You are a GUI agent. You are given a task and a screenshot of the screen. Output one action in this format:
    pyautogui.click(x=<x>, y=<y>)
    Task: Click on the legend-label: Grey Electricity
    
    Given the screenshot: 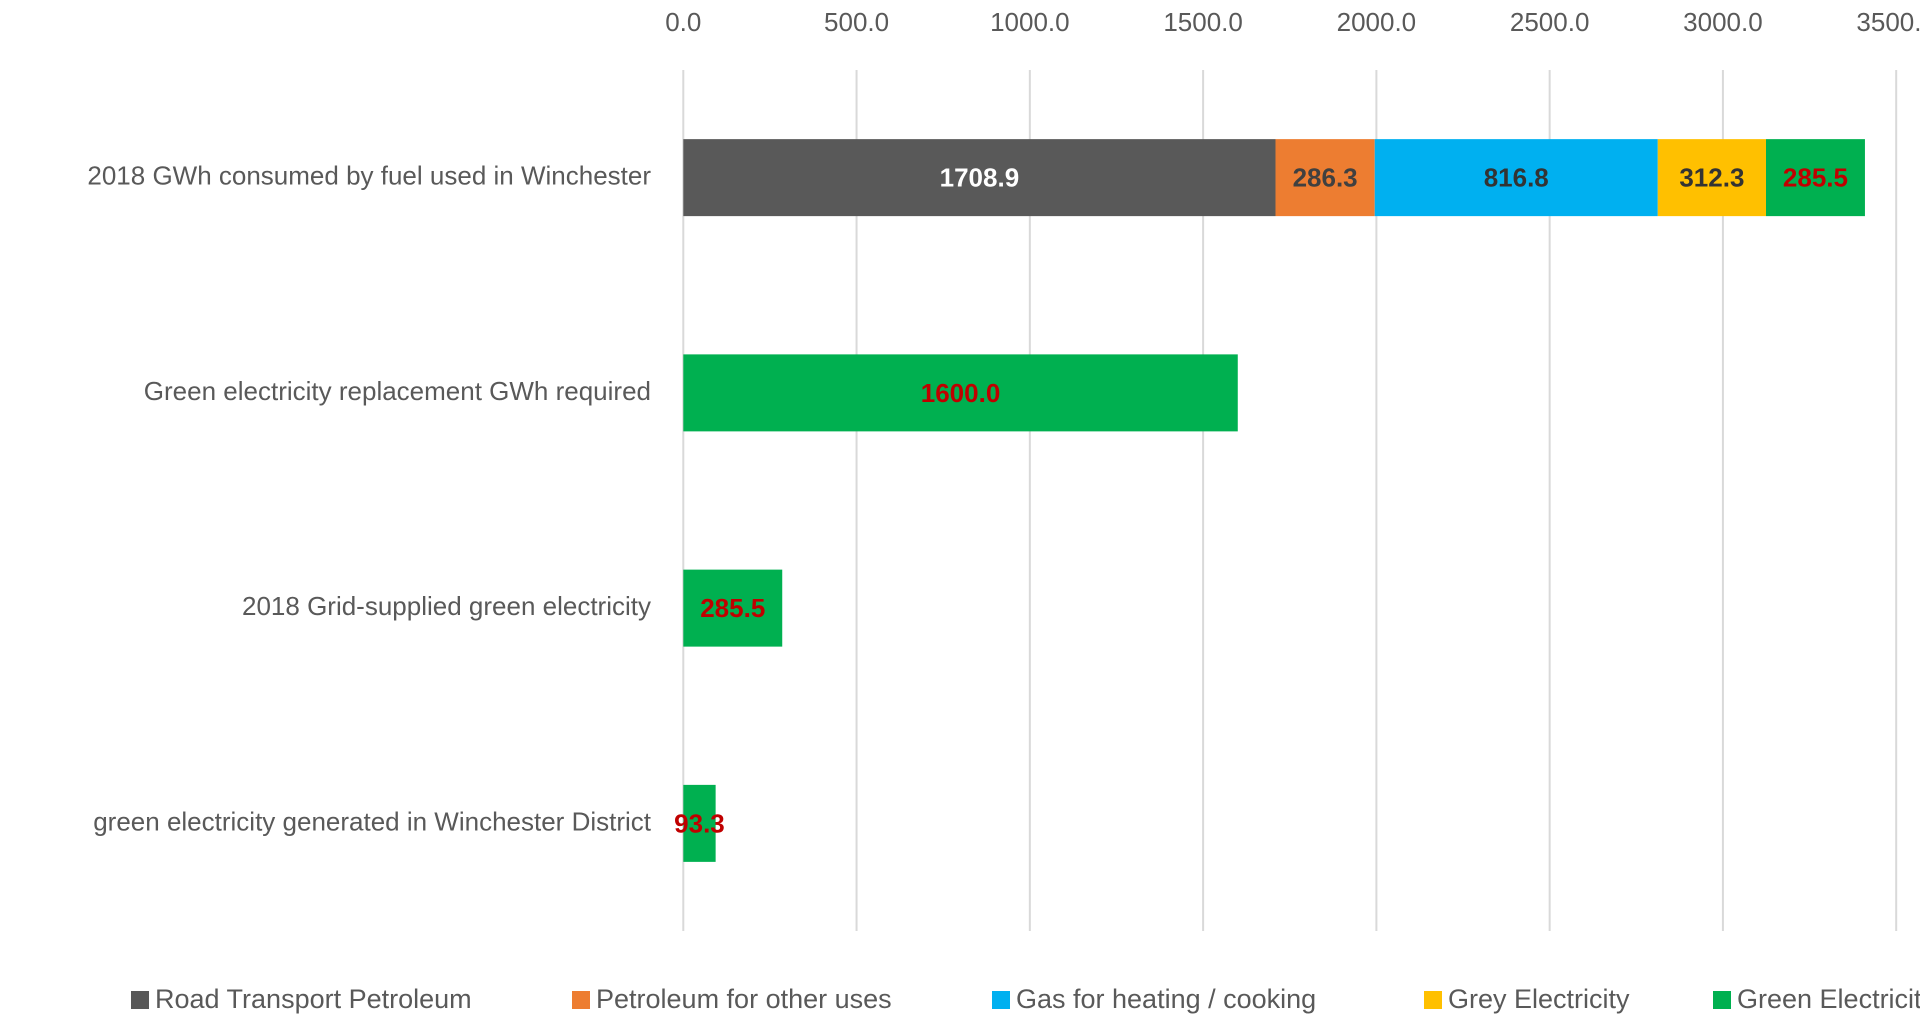 What is the action you would take?
    pyautogui.click(x=1539, y=999)
    